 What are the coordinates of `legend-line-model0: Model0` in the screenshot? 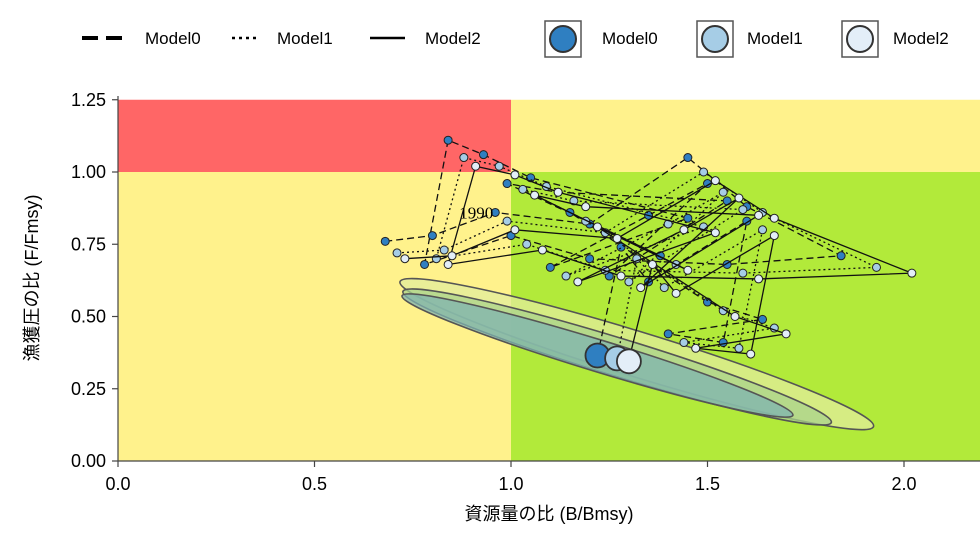 It's located at (141, 38).